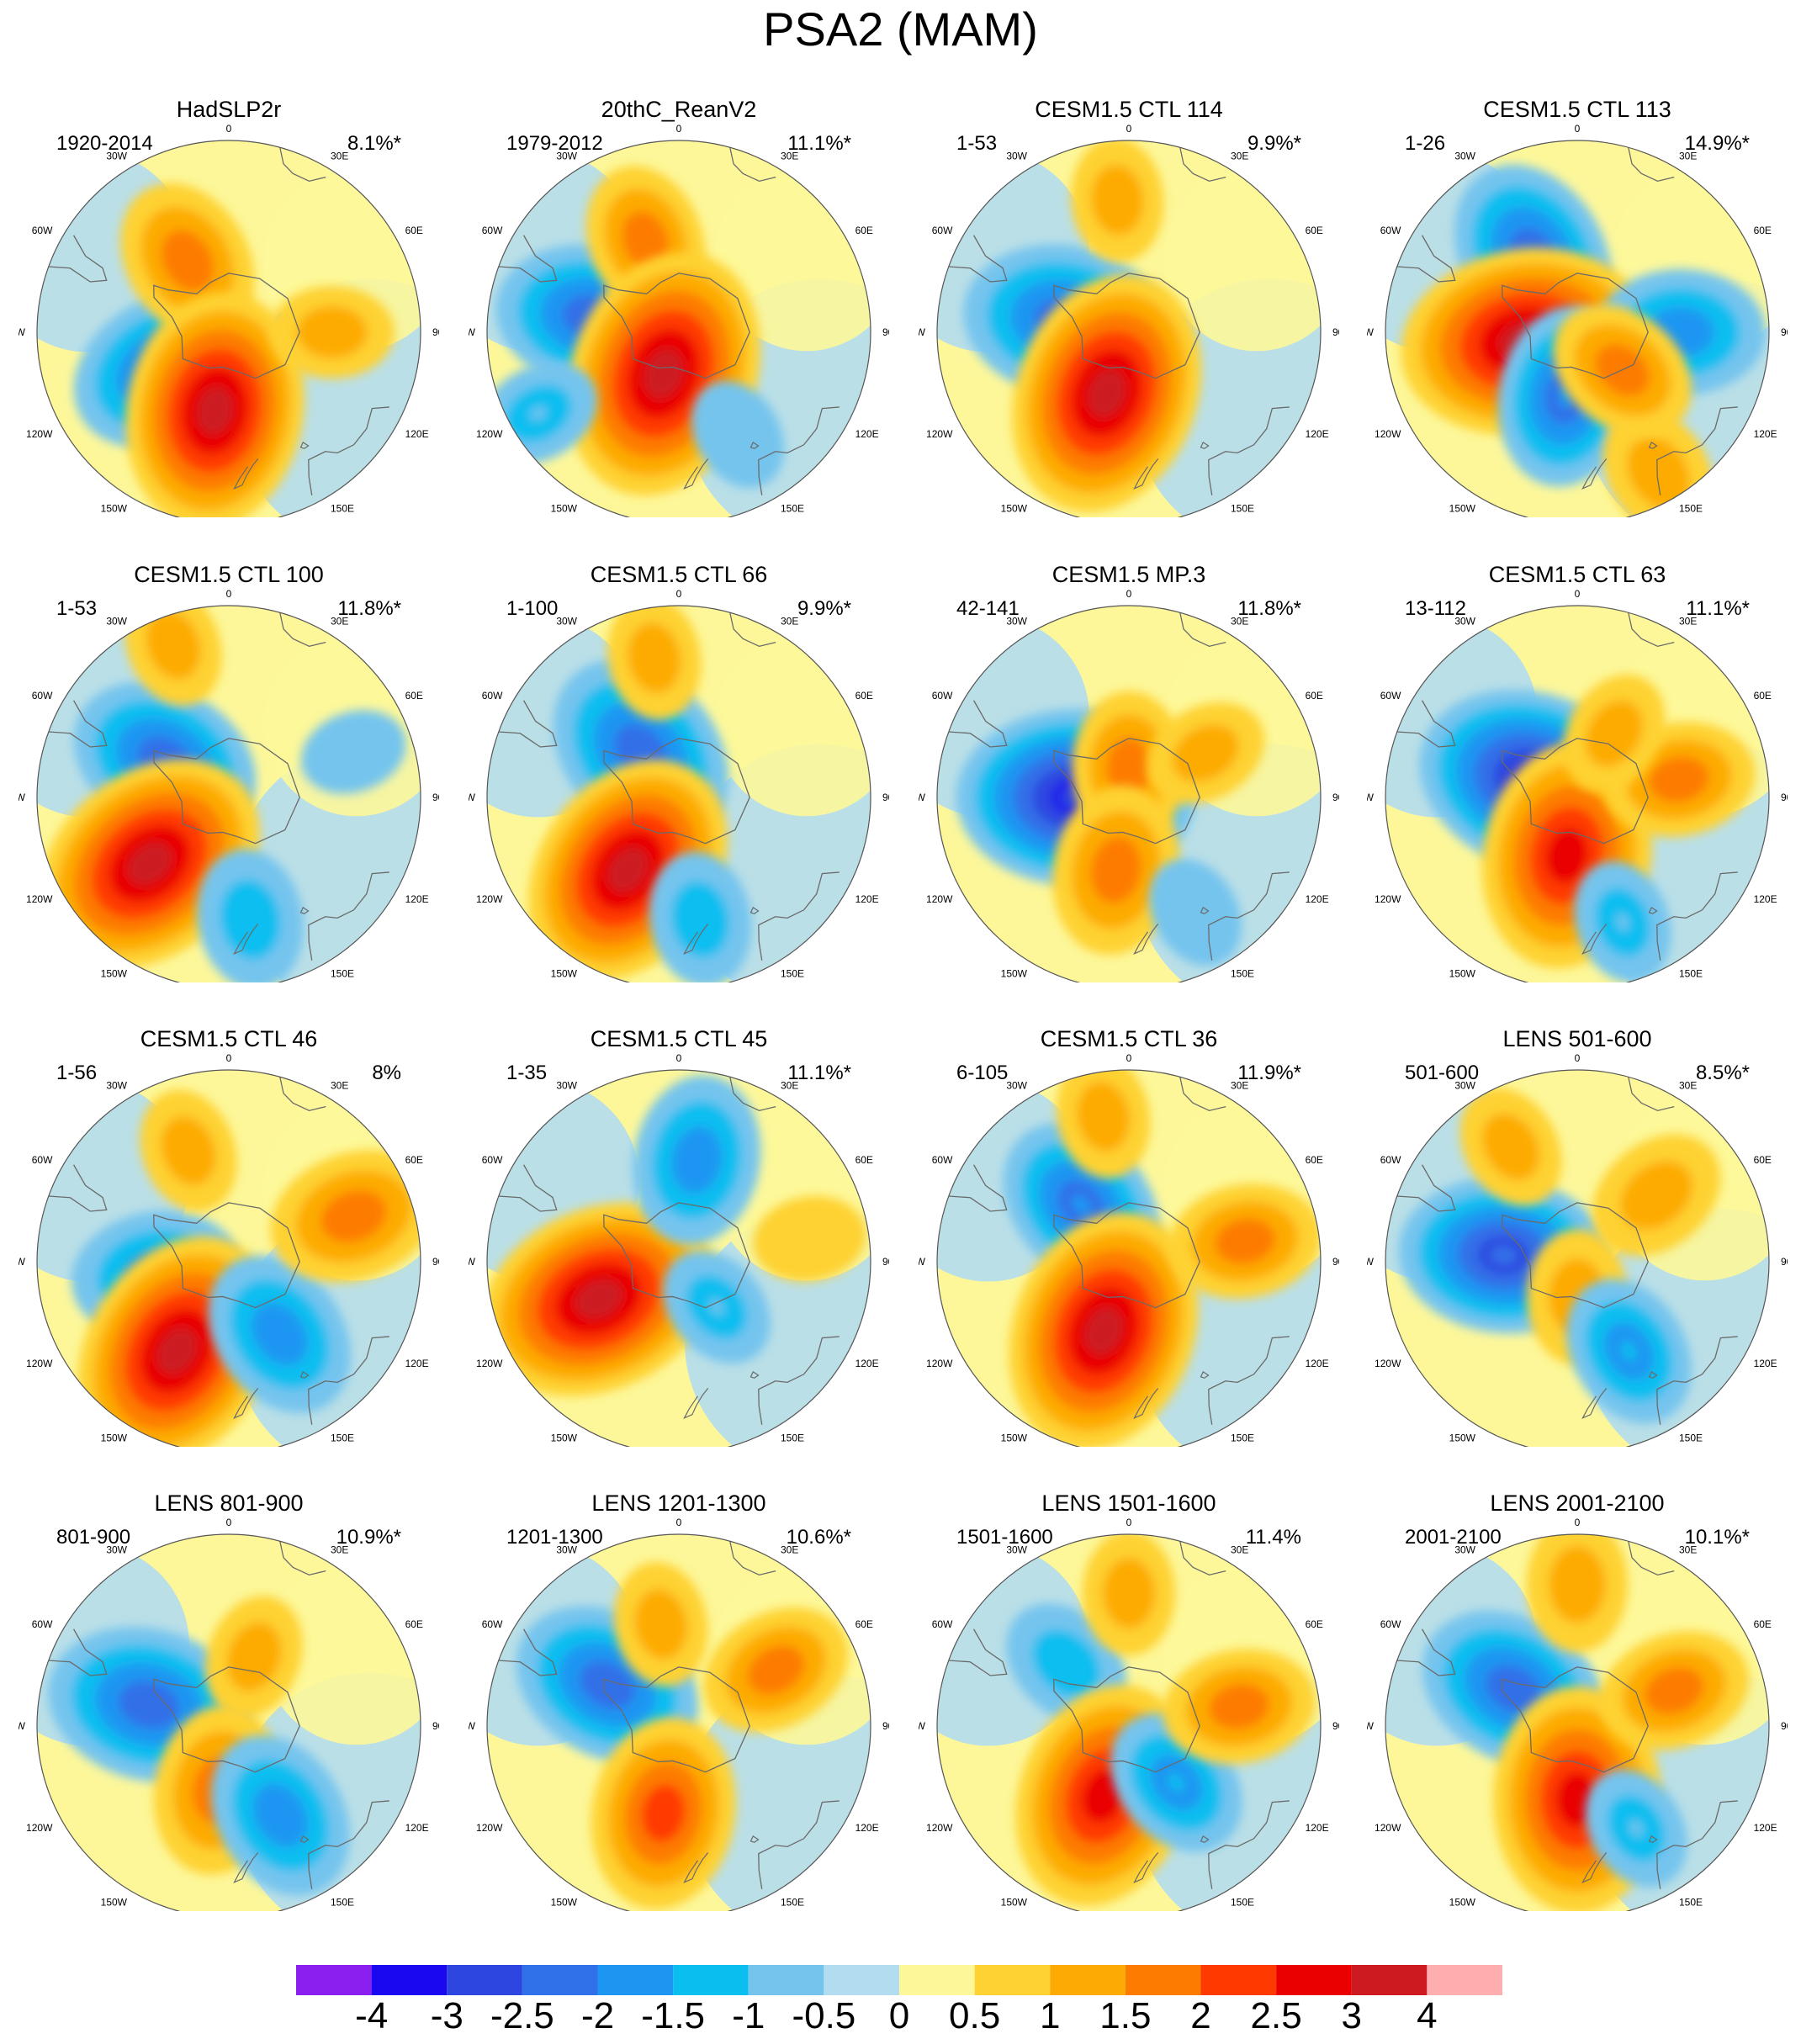 This screenshot has width=1801, height=2044. I want to click on panel-title: CESM1.5 CTL 45, so click(679, 1038).